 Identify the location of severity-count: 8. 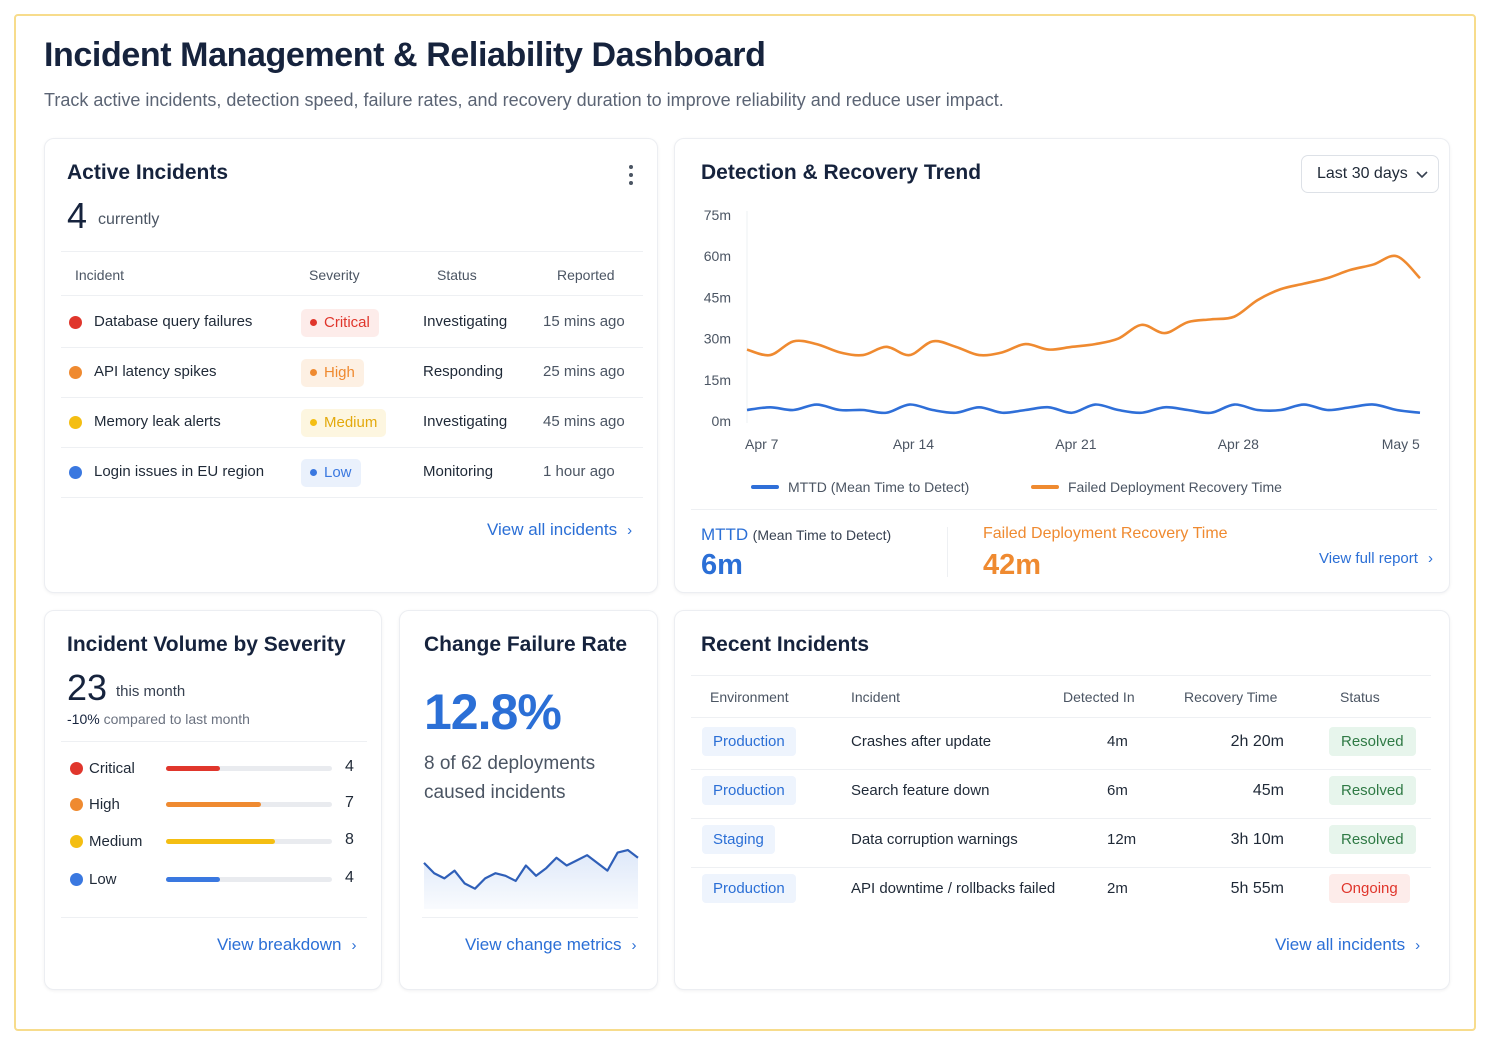
(349, 839).